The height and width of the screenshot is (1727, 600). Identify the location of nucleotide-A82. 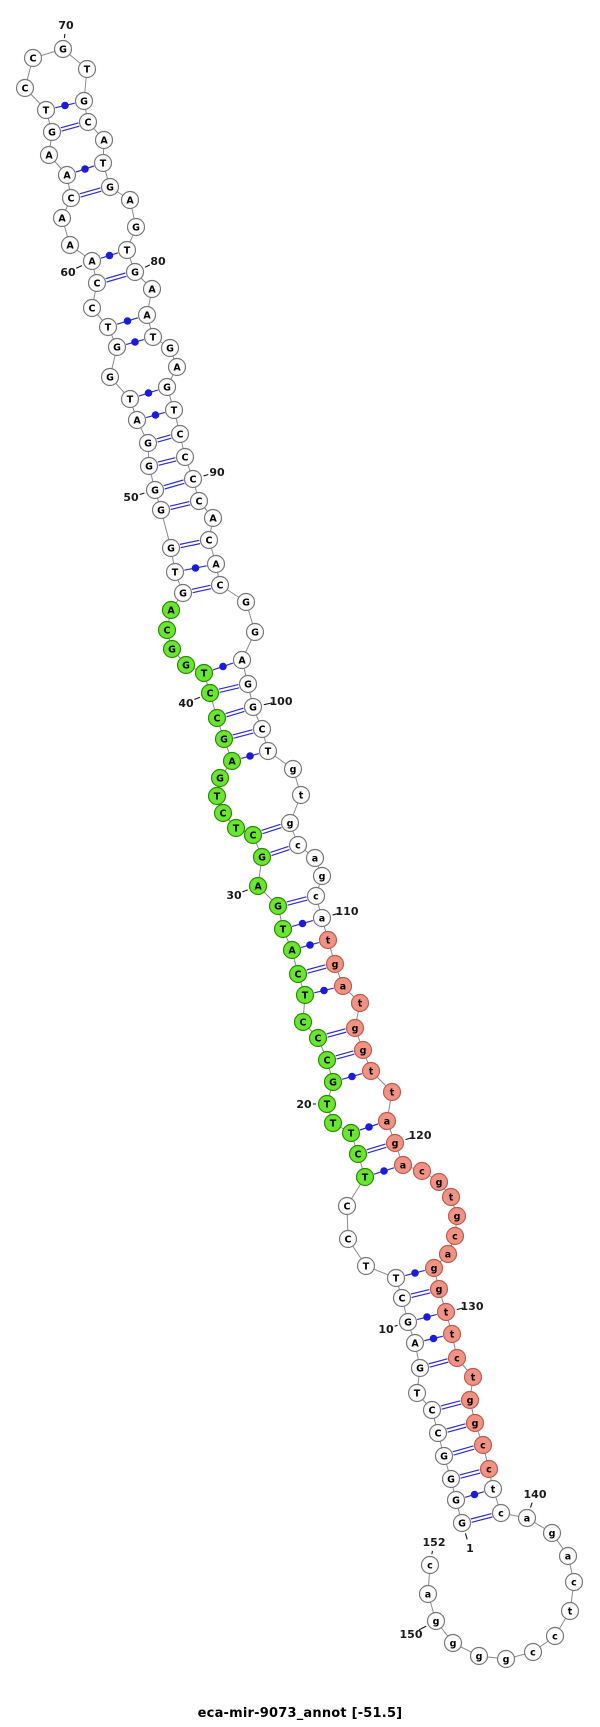
(147, 315).